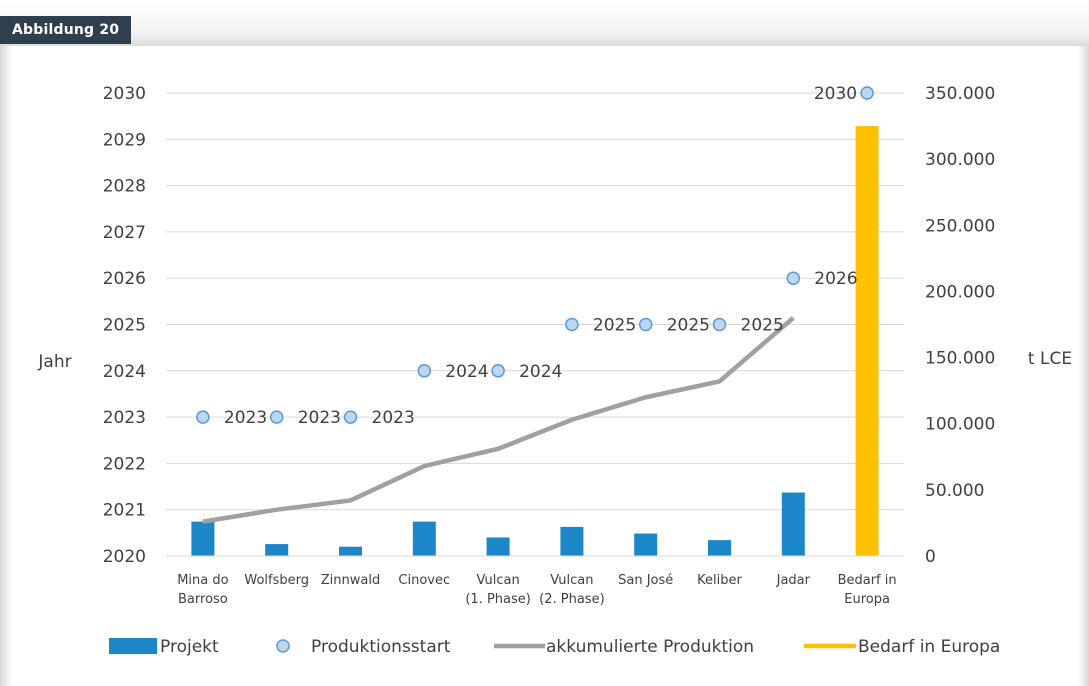  I want to click on legend-swatch-produktionsstart, so click(283, 646).